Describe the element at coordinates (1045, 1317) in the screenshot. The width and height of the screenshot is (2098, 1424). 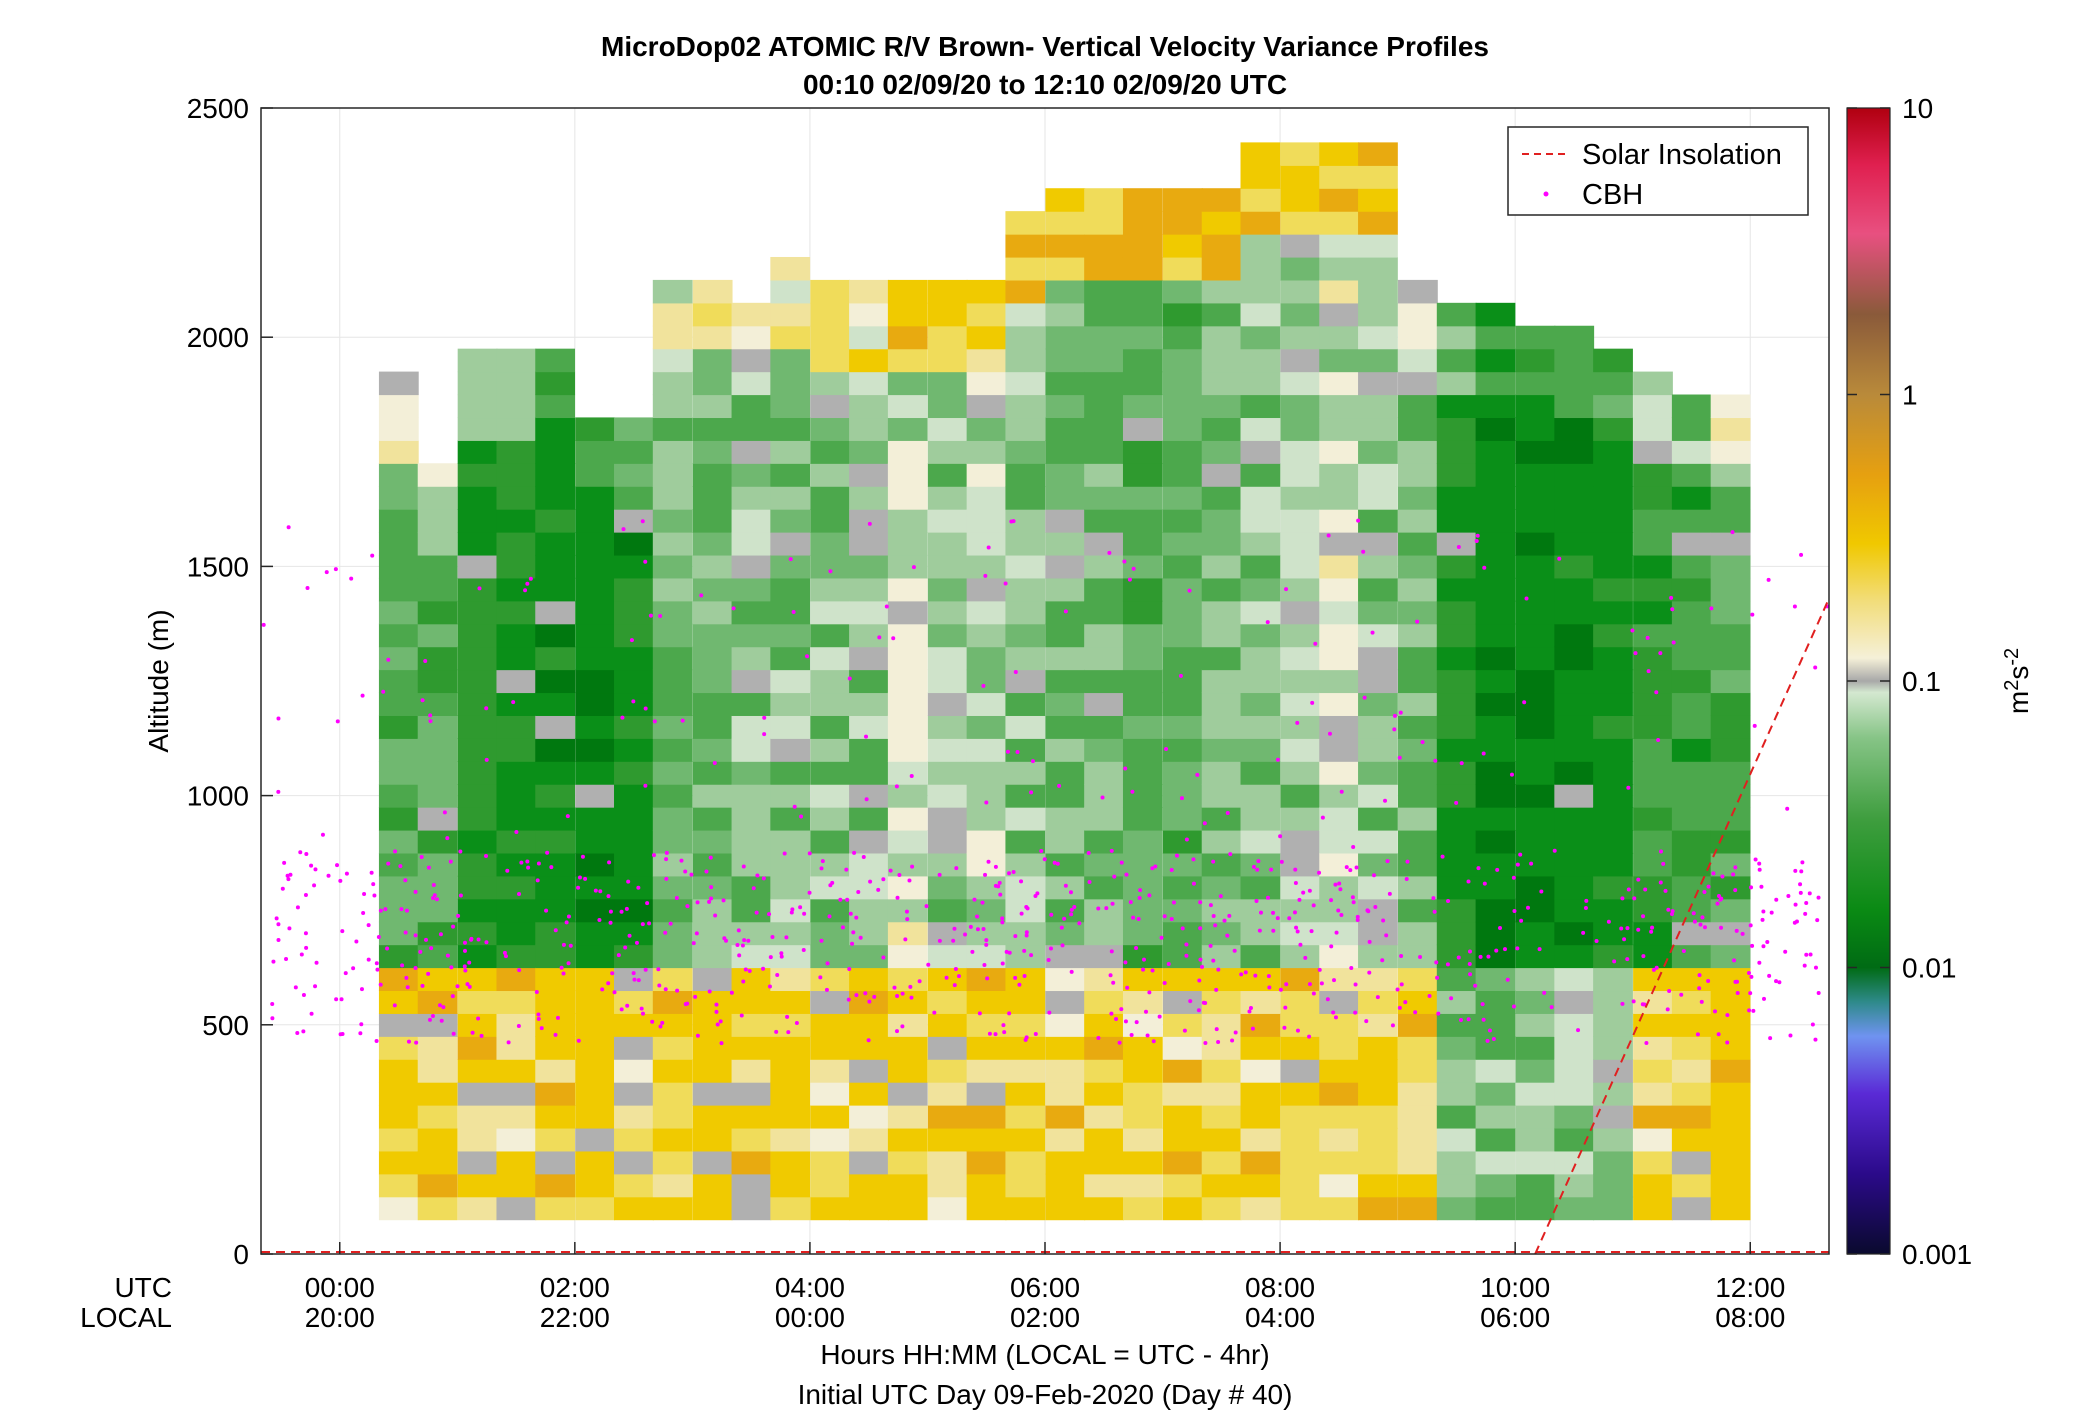
I see `x-tick-label-local: 02:00` at that location.